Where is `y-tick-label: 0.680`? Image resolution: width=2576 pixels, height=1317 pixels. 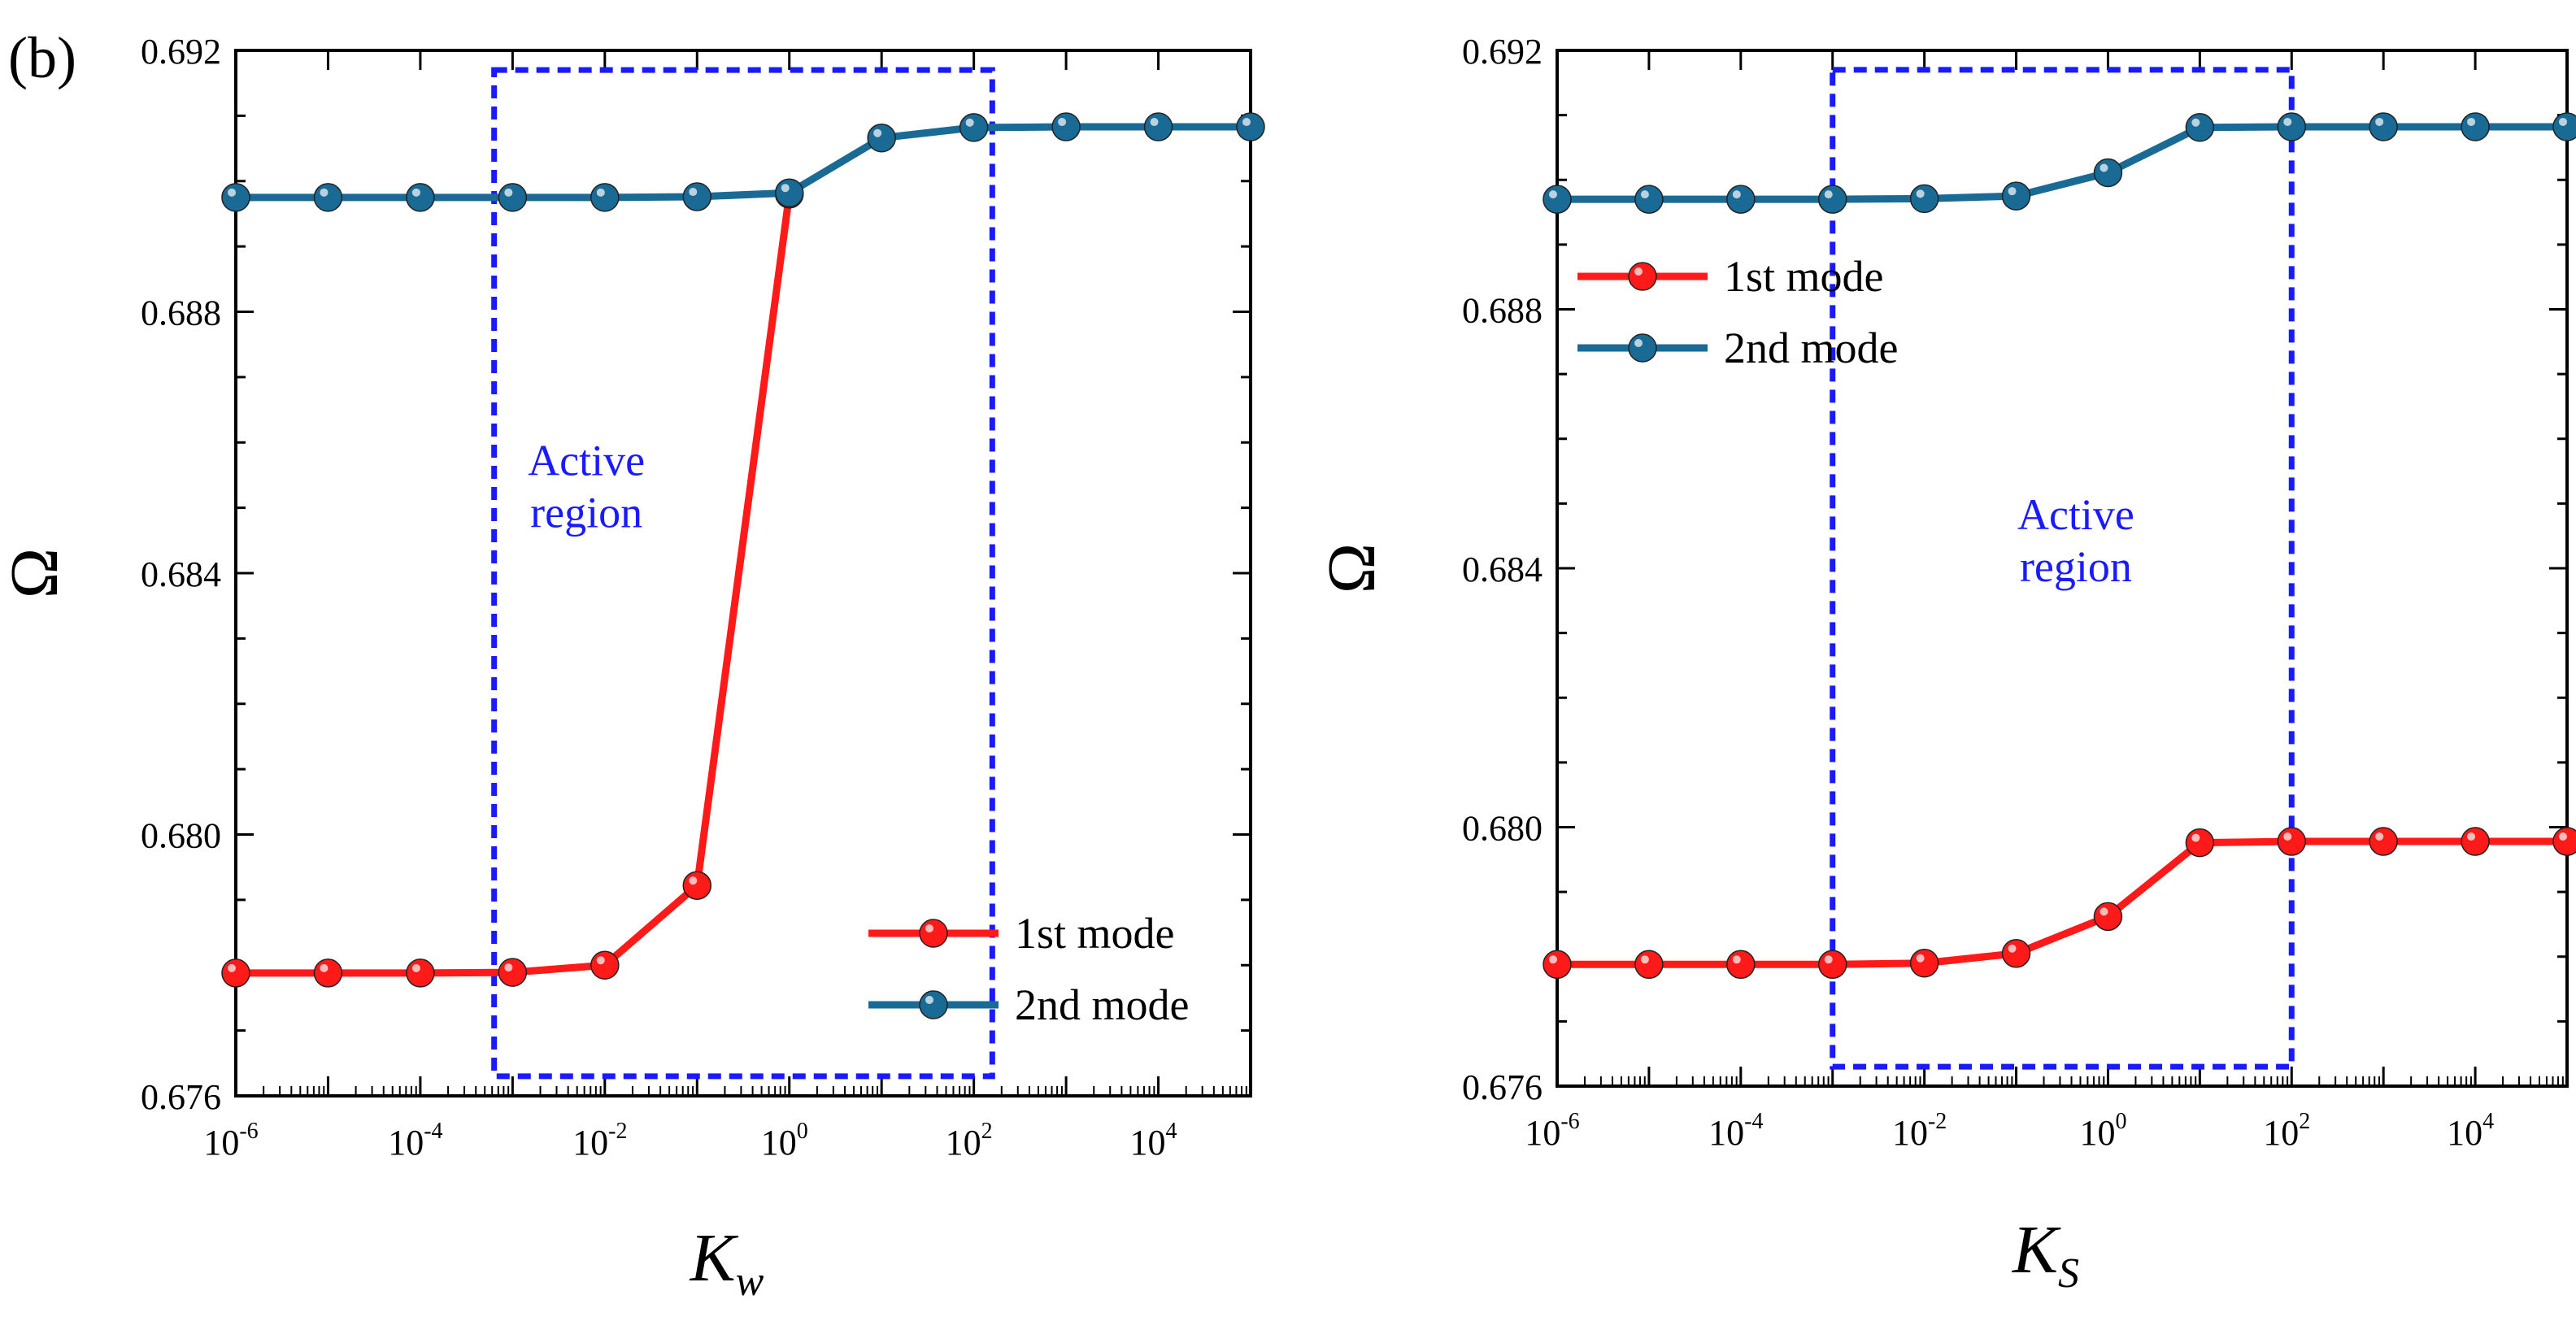 y-tick-label: 0.680 is located at coordinates (1503, 829).